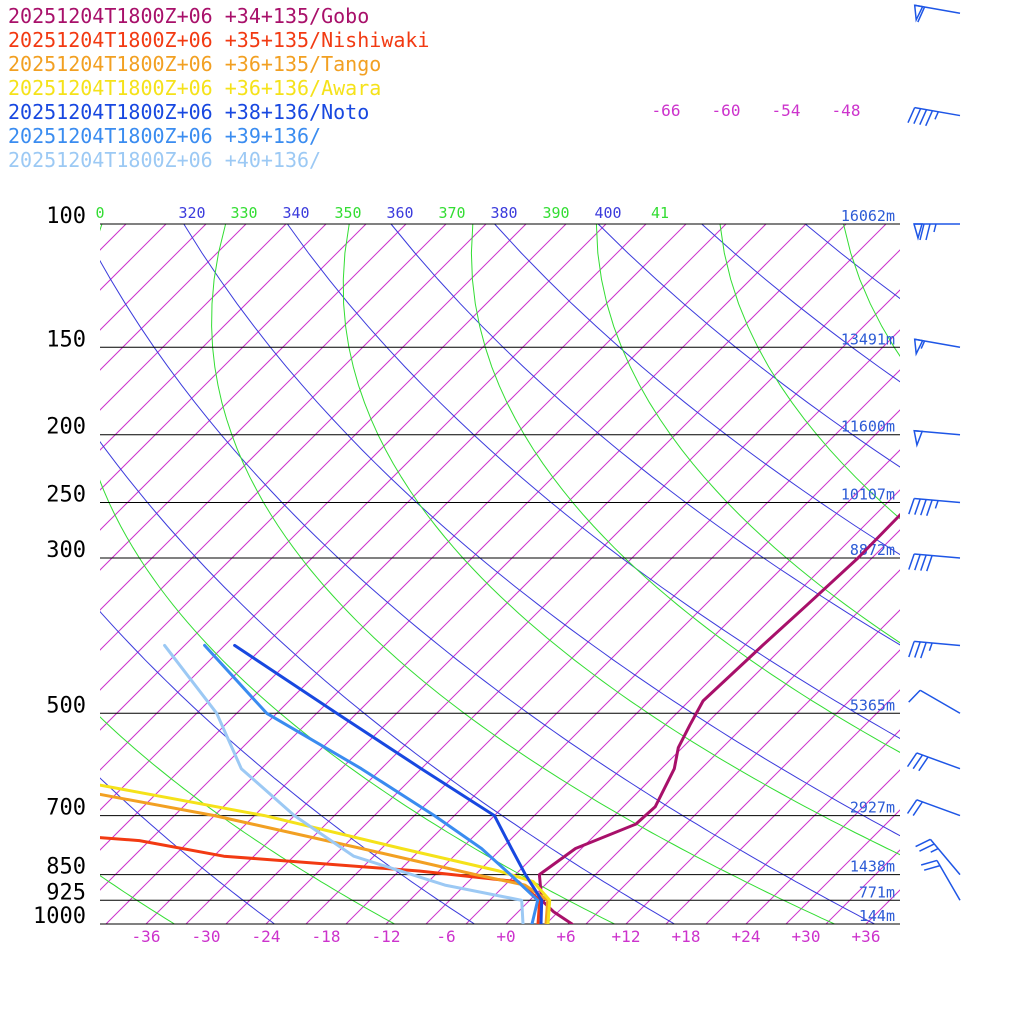 Image resolution: width=1024 pixels, height=1024 pixels. I want to click on theta-label: 340, so click(295, 213).